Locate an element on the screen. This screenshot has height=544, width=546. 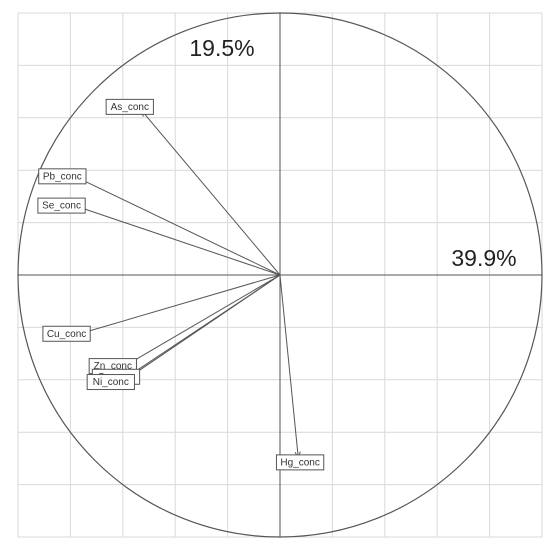
arrow-pb-conc is located at coordinates (179, 226).